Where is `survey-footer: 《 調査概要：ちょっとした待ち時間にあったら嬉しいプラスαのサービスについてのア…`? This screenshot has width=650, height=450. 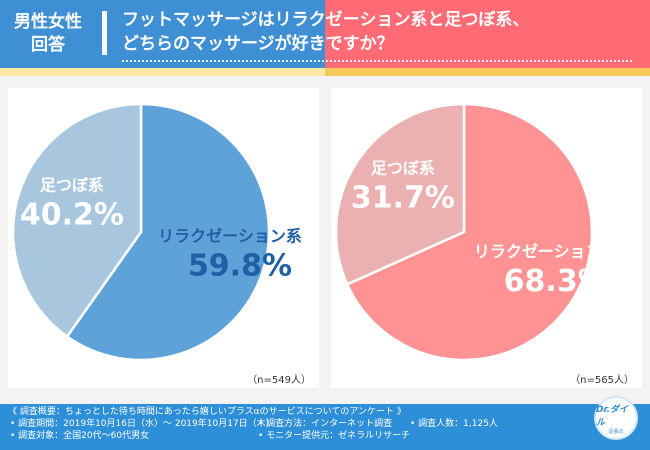 survey-footer: 《 調査概要：ちょっとした待ち時間にあったら嬉しいプラスαのサービスについてのア… is located at coordinates (325, 427).